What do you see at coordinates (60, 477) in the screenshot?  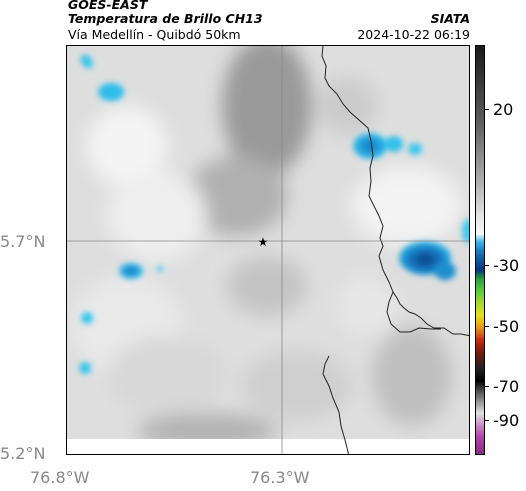 I see `lon-label-76.8: 76.8°W` at bounding box center [60, 477].